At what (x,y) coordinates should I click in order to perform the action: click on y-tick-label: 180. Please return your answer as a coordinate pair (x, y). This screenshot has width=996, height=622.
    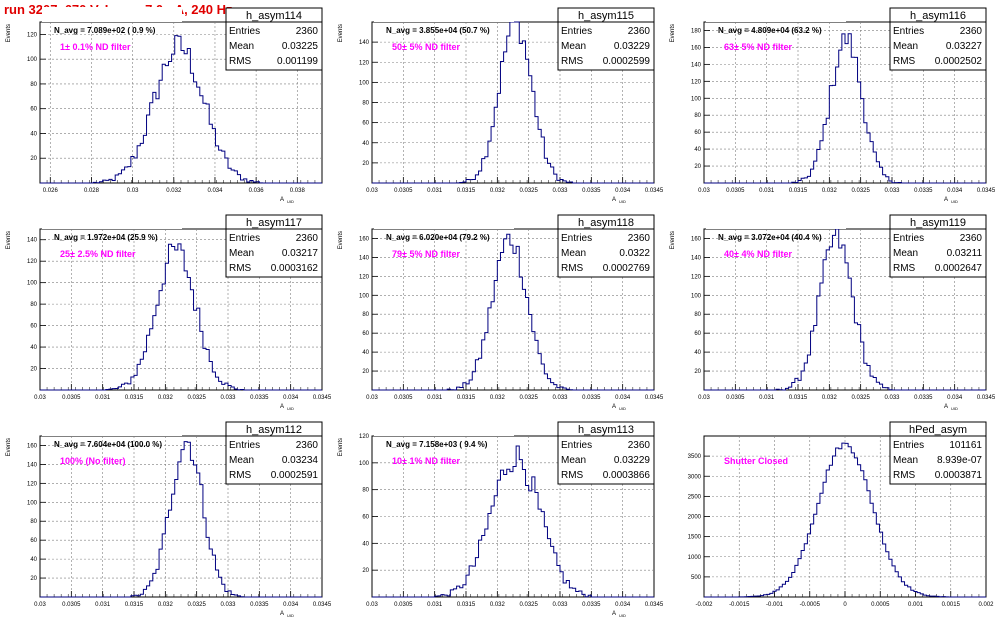
    Looking at the image, I should click on (696, 31).